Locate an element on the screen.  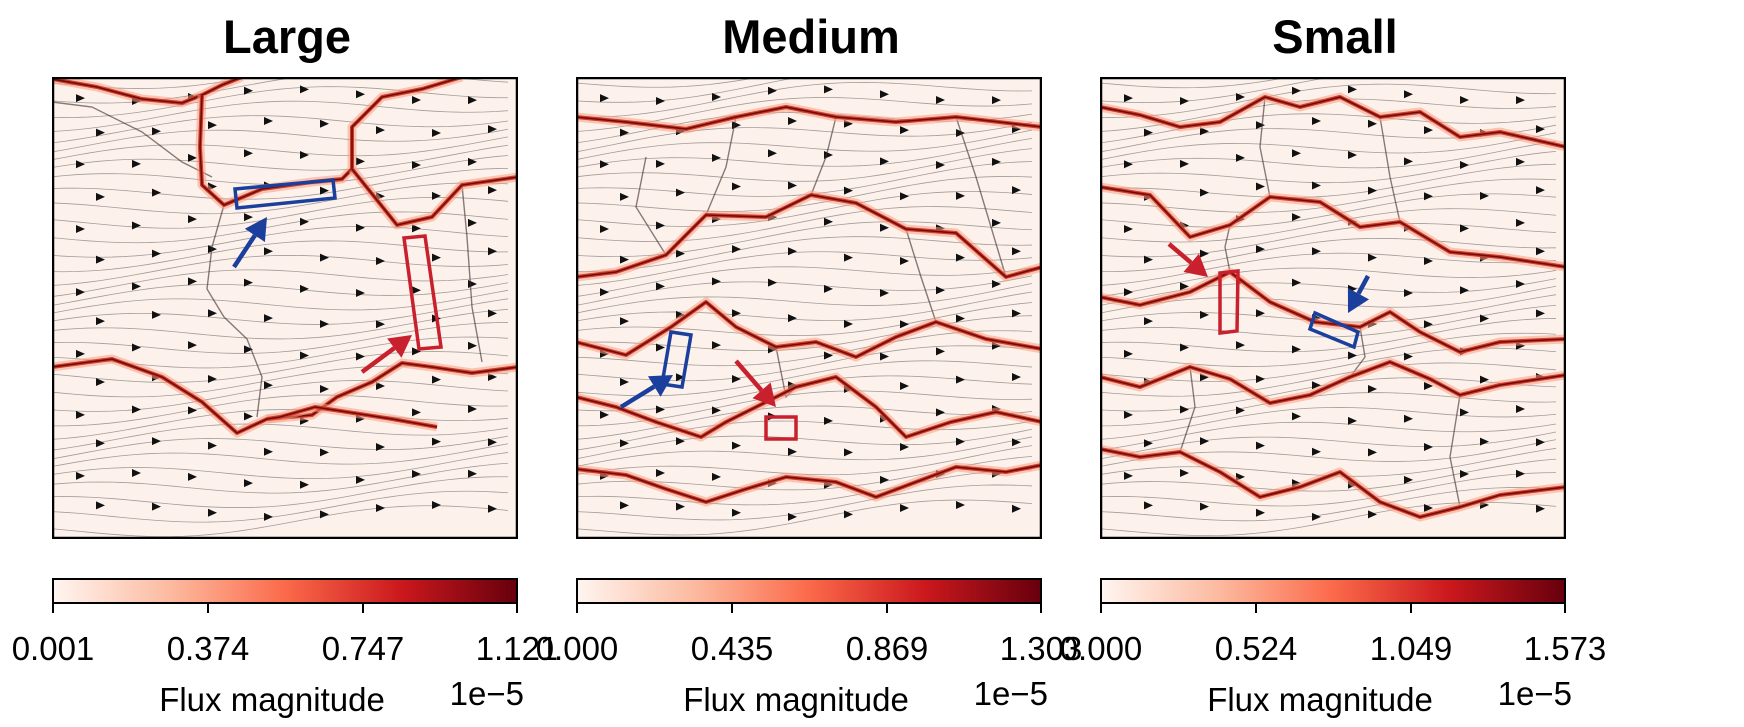
pointer-arrow-red is located at coordinates (1180, 253).